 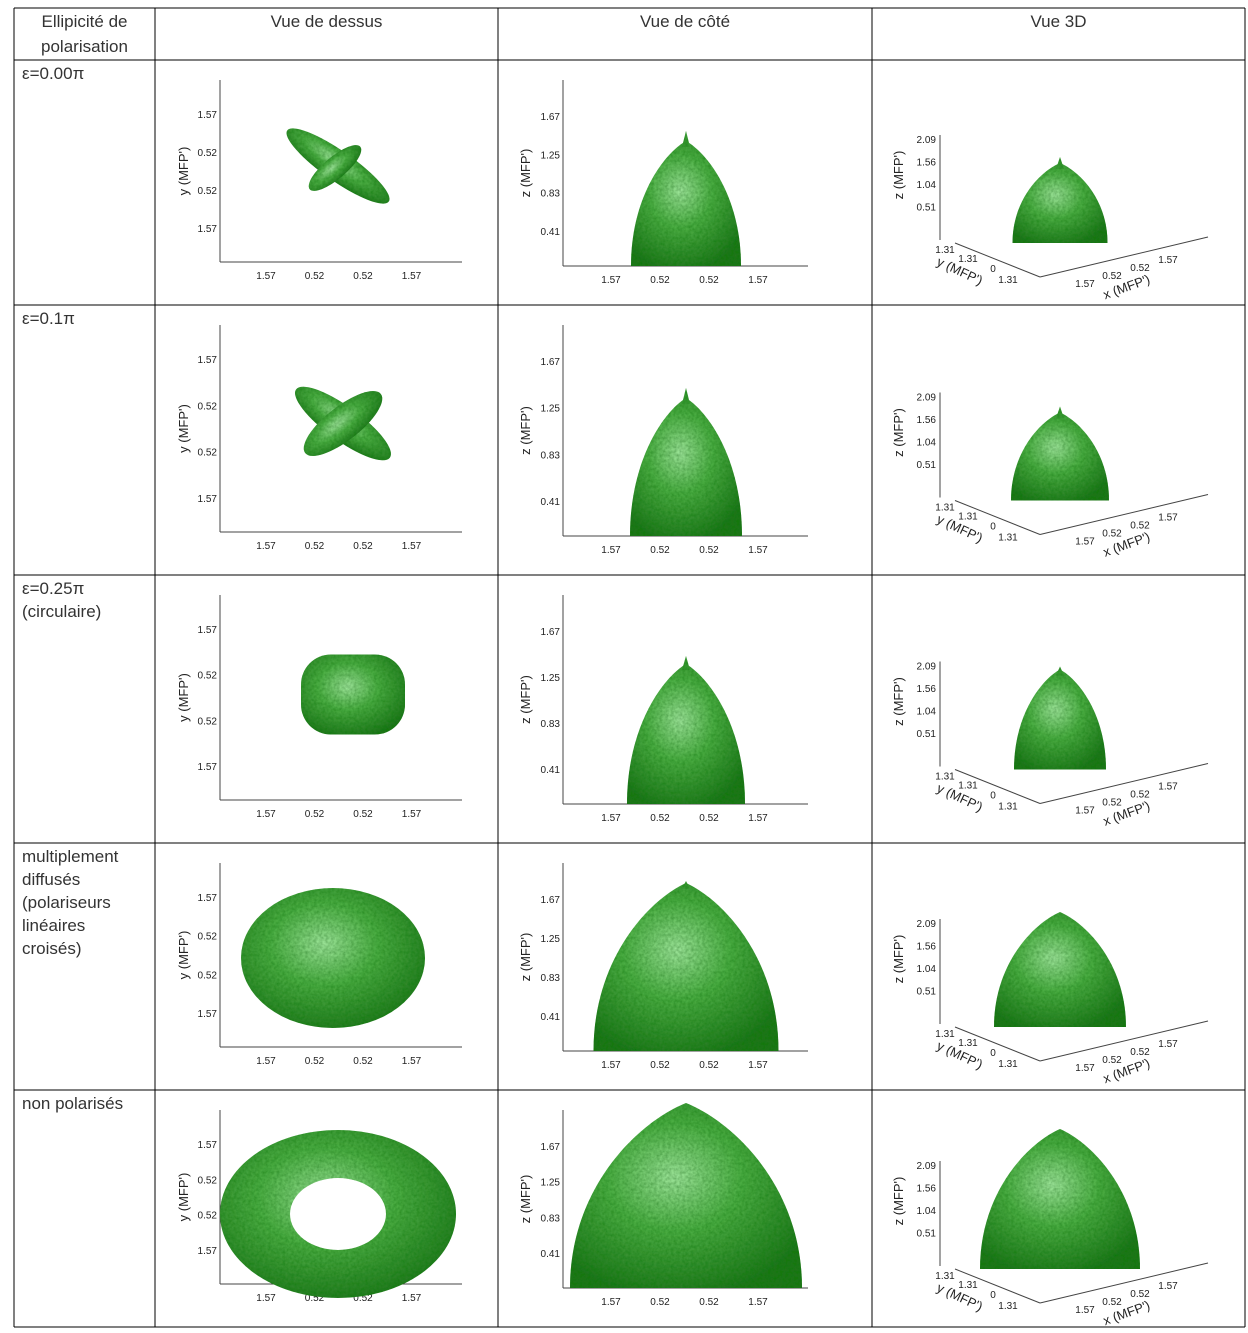 I want to click on row-label: linéaires, so click(x=53, y=925).